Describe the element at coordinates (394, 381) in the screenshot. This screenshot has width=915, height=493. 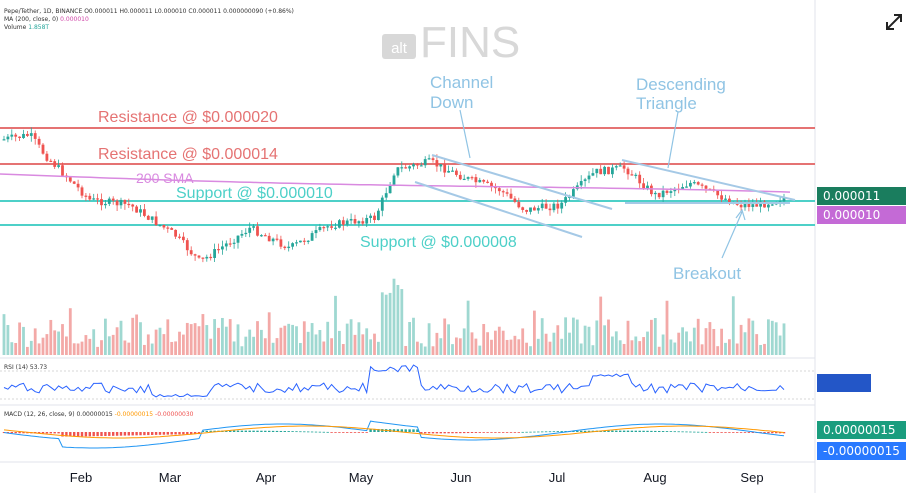
I see `rsi-line` at that location.